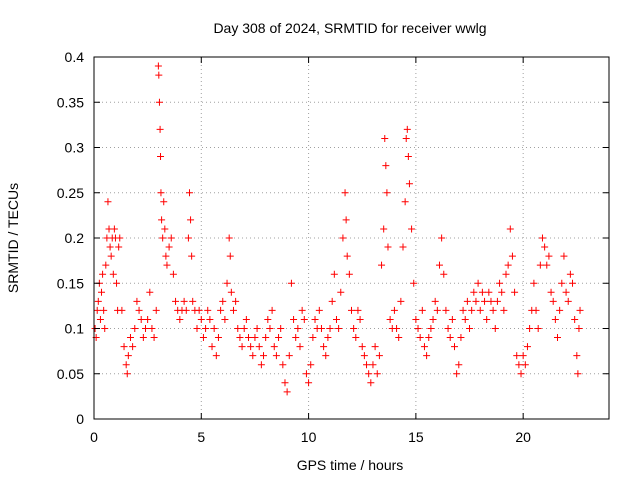 Image resolution: width=640 pixels, height=480 pixels. Describe the element at coordinates (70, 283) in the screenshot. I see `y-tick-label: 0.15` at that location.